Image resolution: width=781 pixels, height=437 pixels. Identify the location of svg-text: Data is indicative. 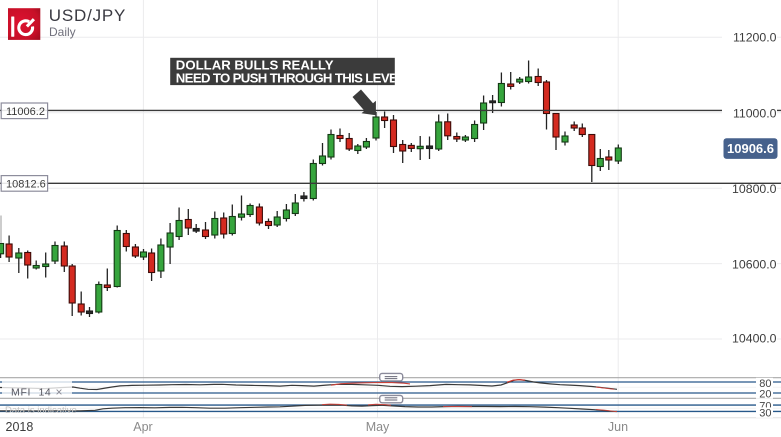
(41, 410).